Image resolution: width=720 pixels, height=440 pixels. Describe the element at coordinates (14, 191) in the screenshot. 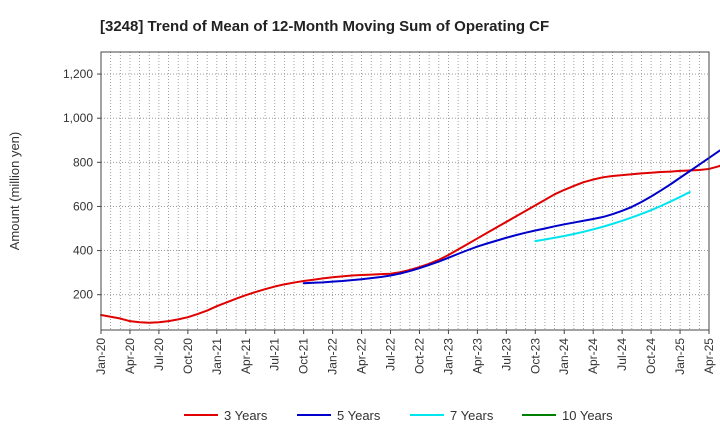

I see `y-axis-label: Amount (million yen)` at that location.